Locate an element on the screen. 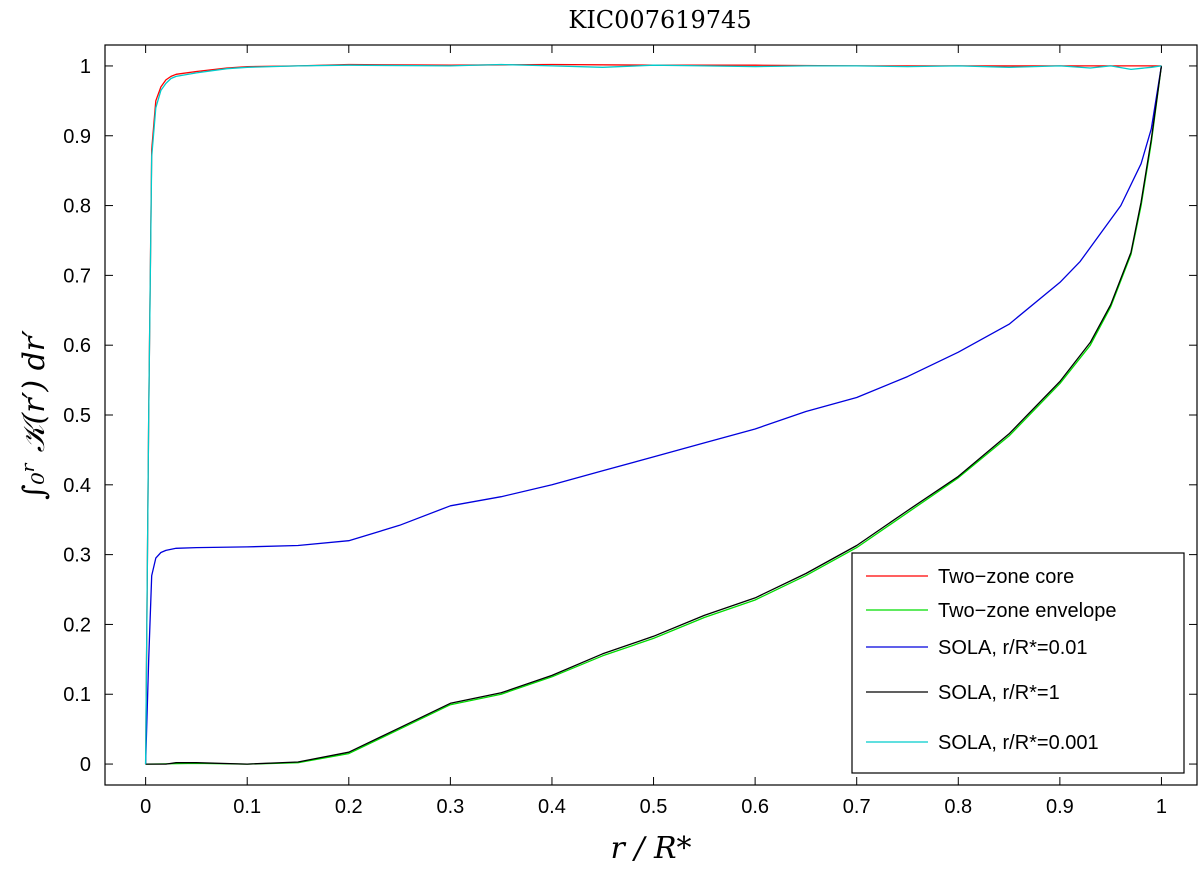  legend-label-1: Two−zone core is located at coordinates (1006, 577).